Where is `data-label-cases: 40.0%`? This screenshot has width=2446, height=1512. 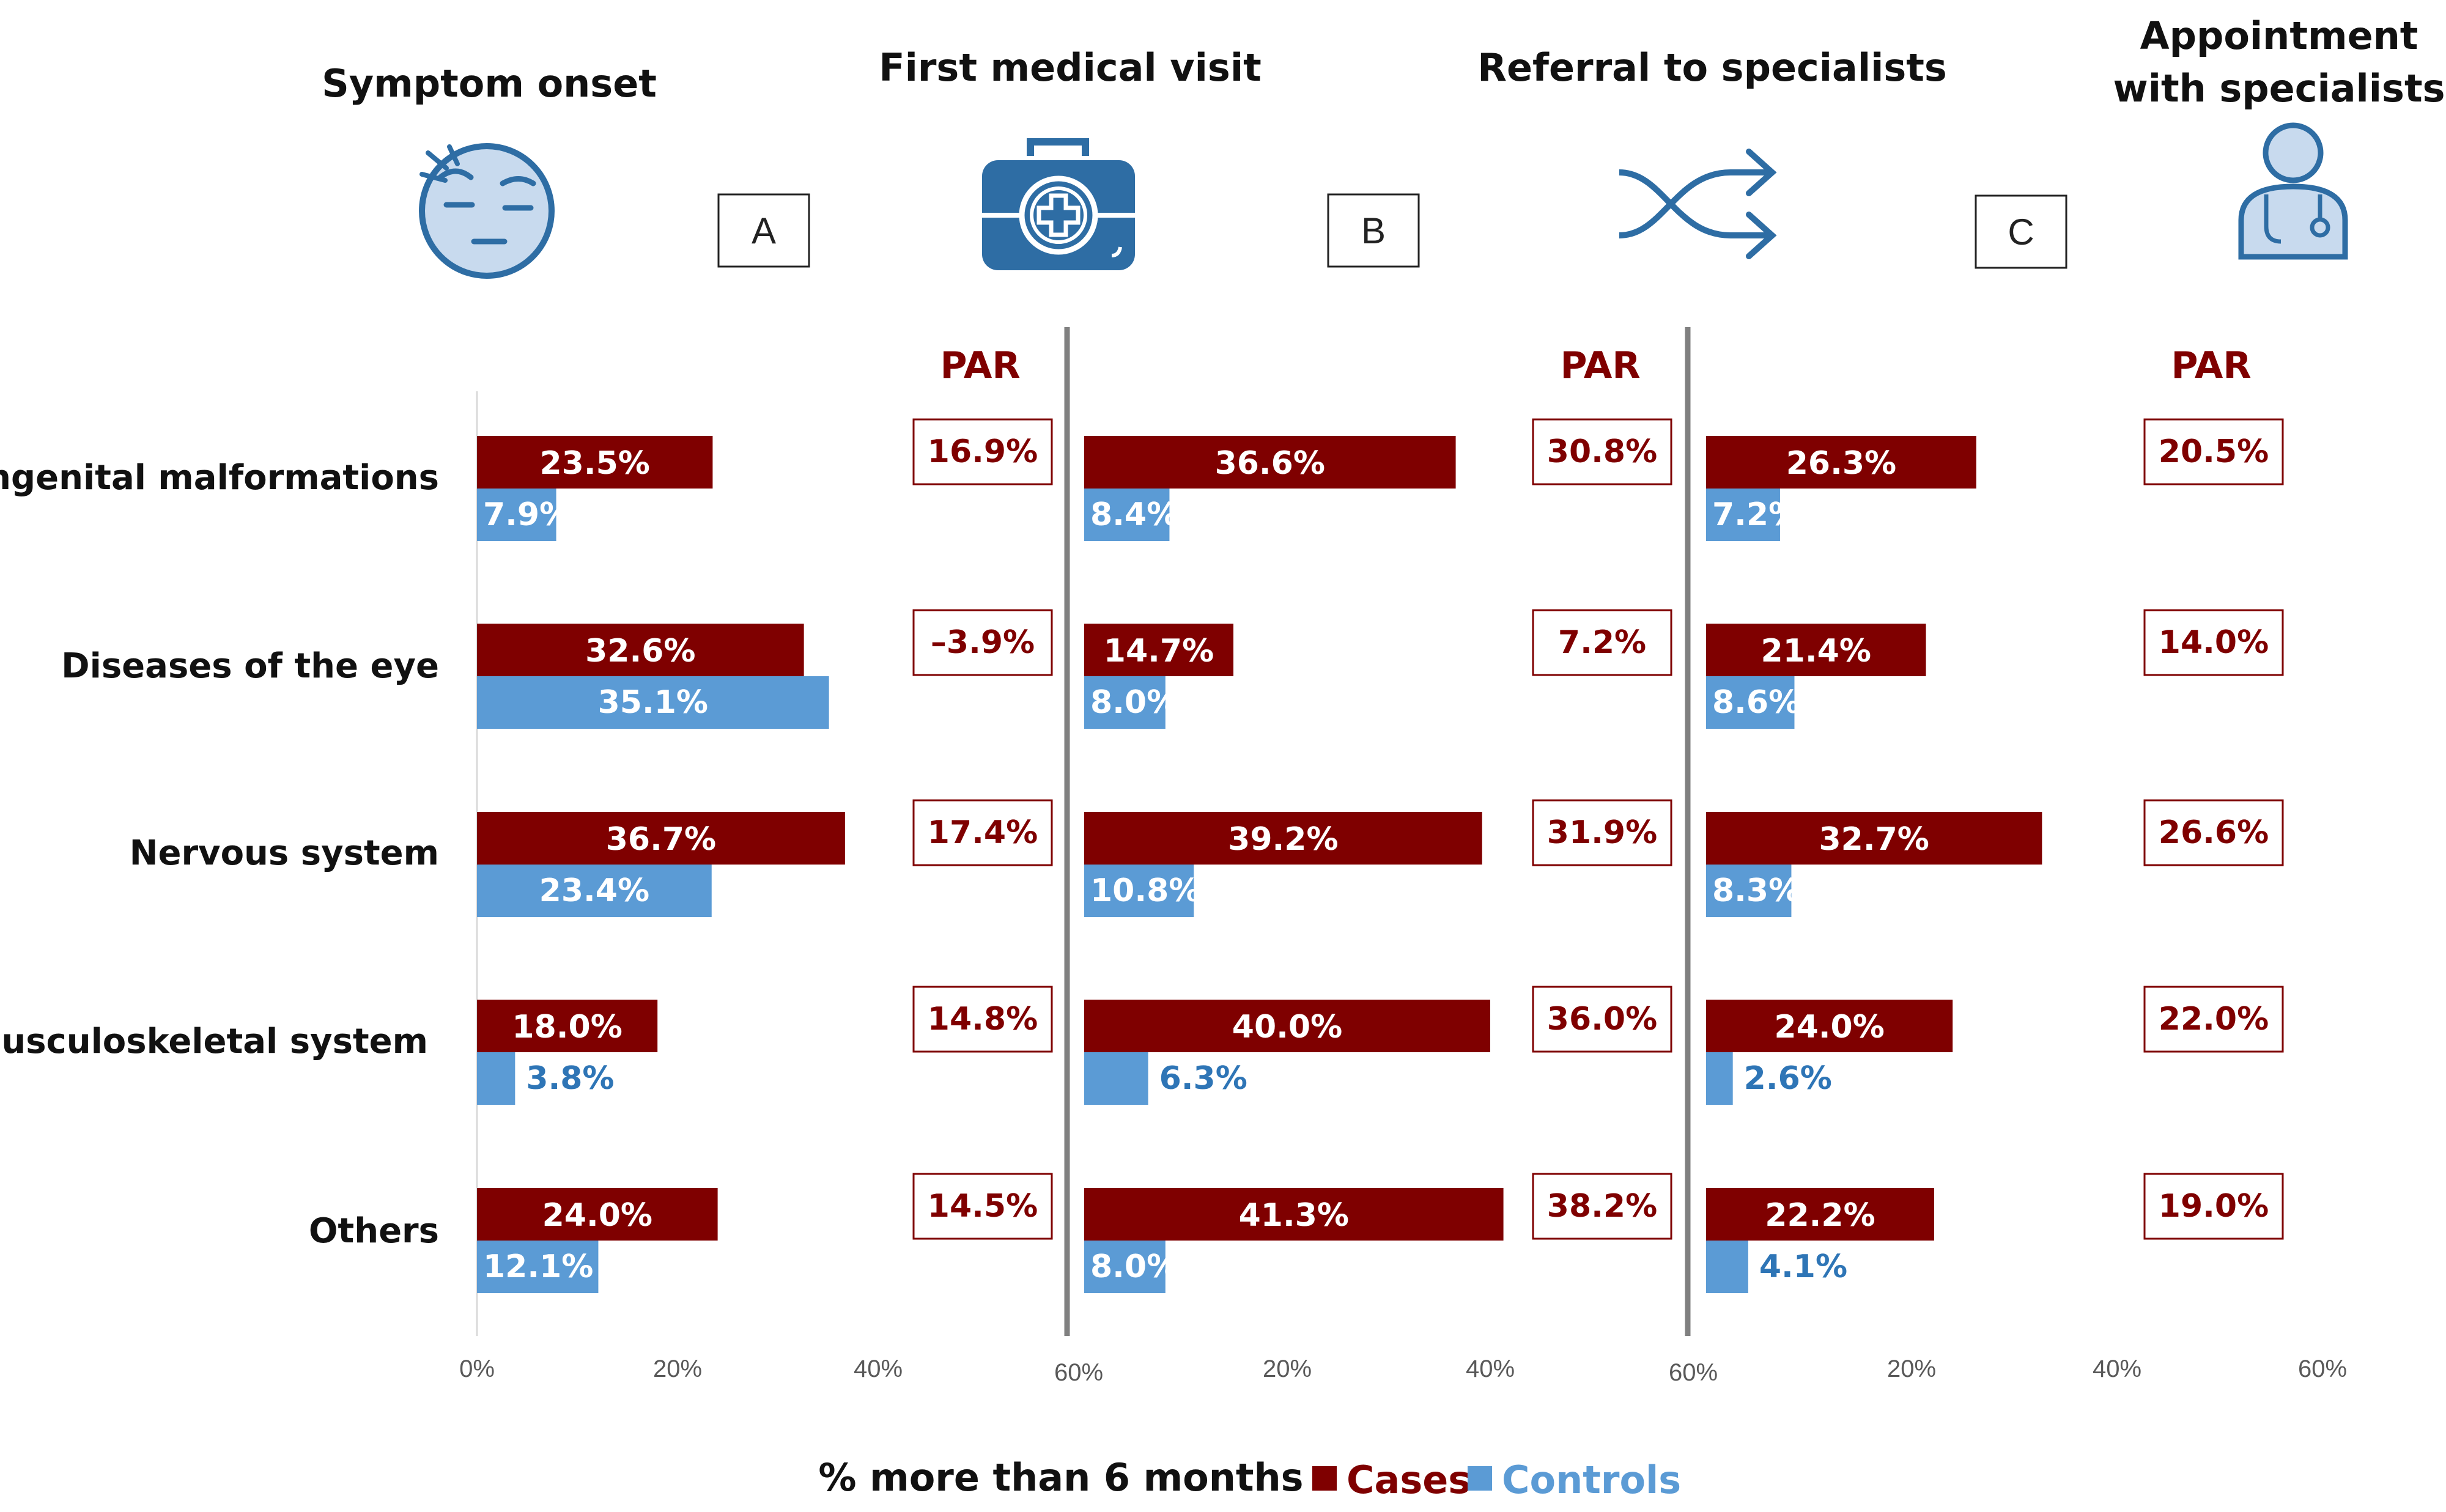 data-label-cases: 40.0% is located at coordinates (1287, 1027).